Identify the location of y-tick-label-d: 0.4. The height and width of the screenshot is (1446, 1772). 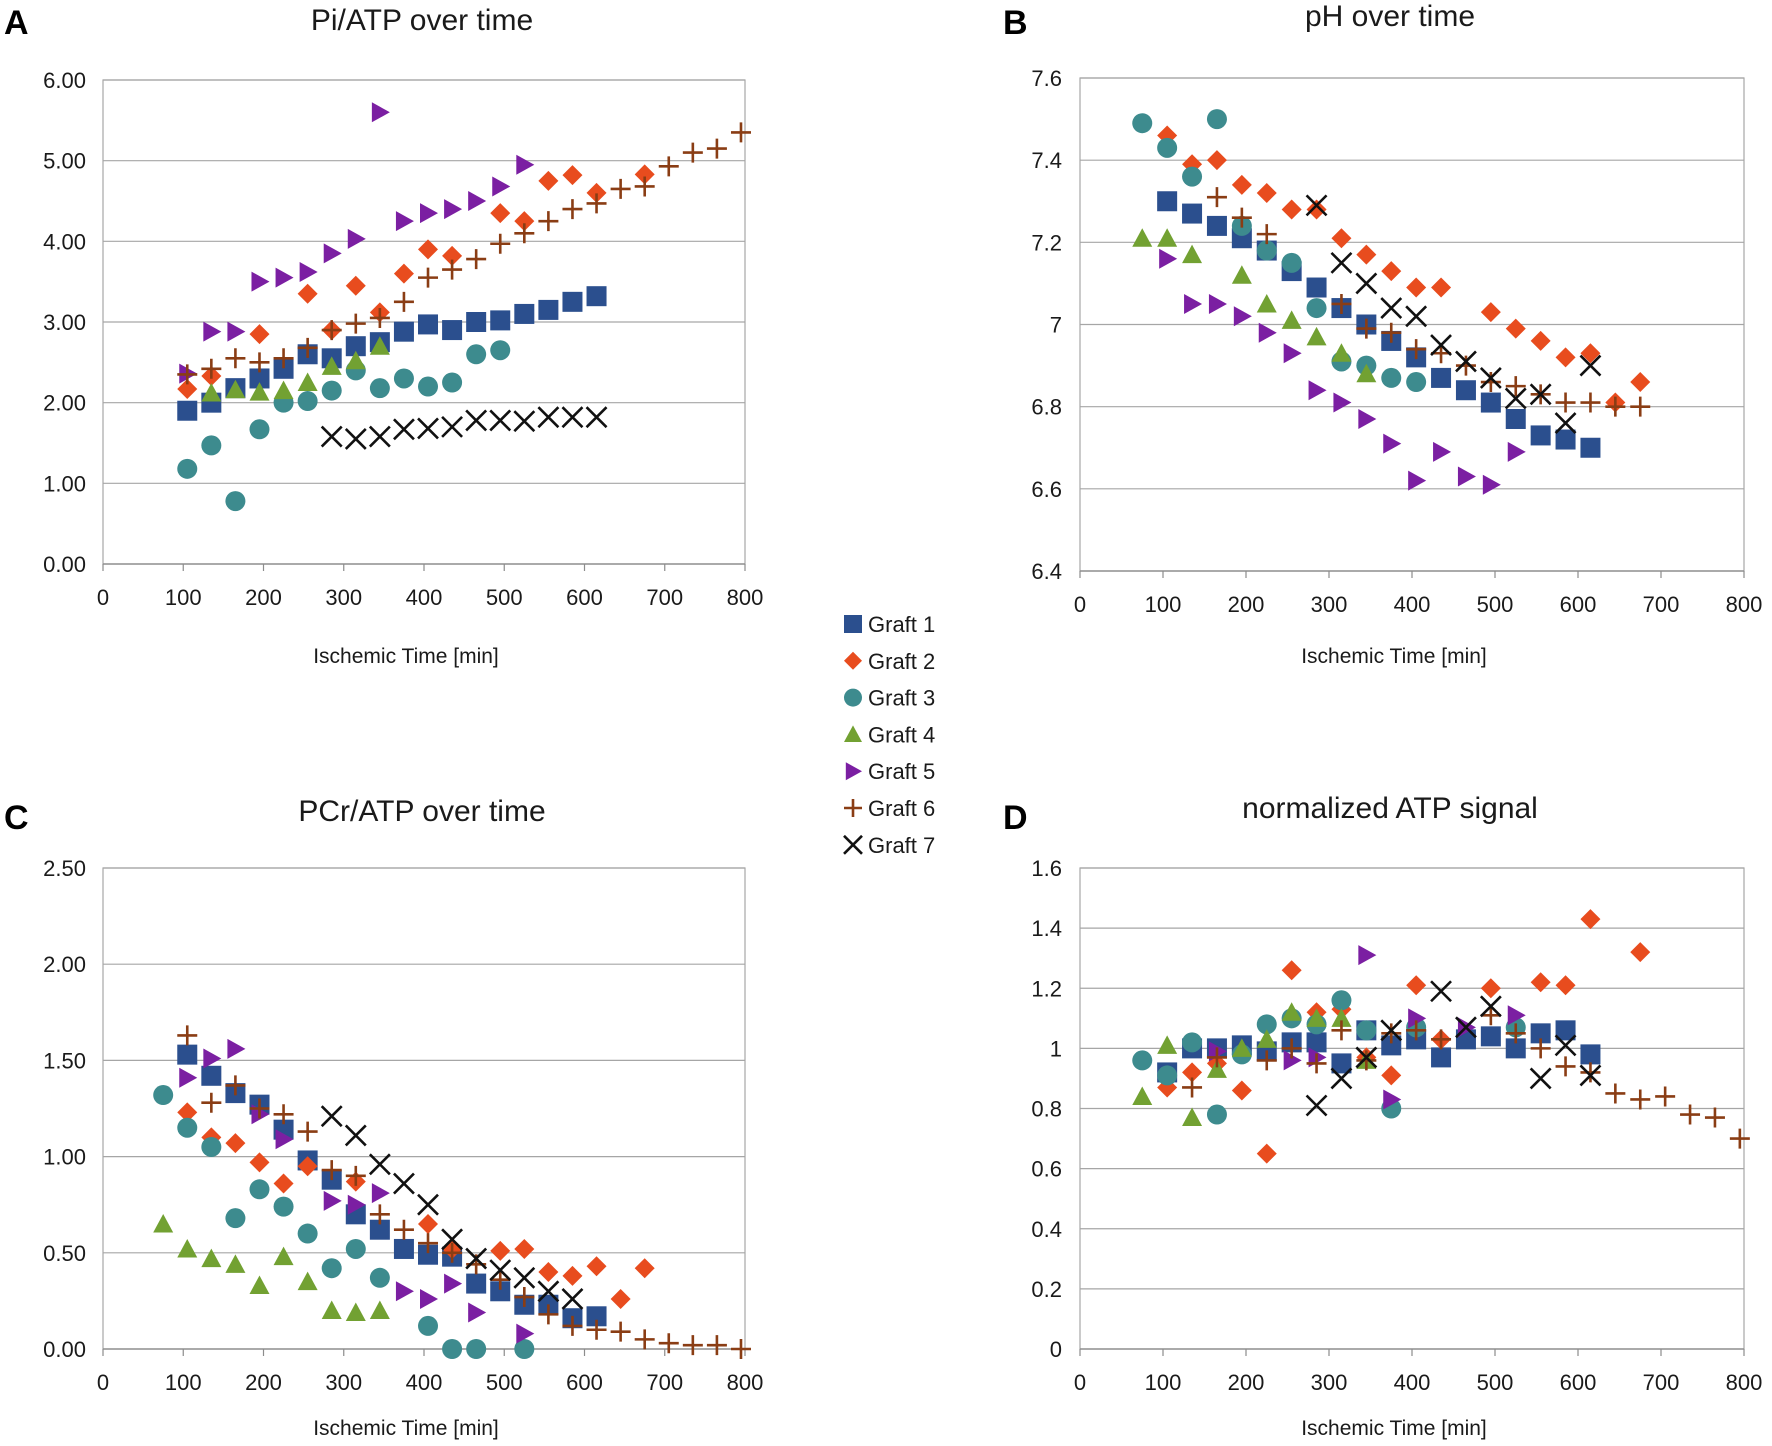
(1046, 1229).